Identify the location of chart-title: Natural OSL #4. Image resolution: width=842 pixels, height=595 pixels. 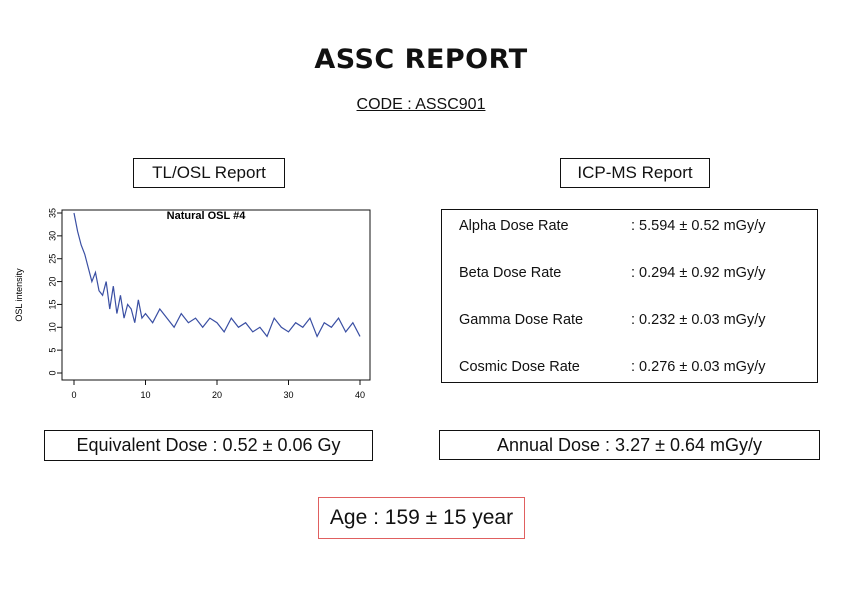
(207, 216).